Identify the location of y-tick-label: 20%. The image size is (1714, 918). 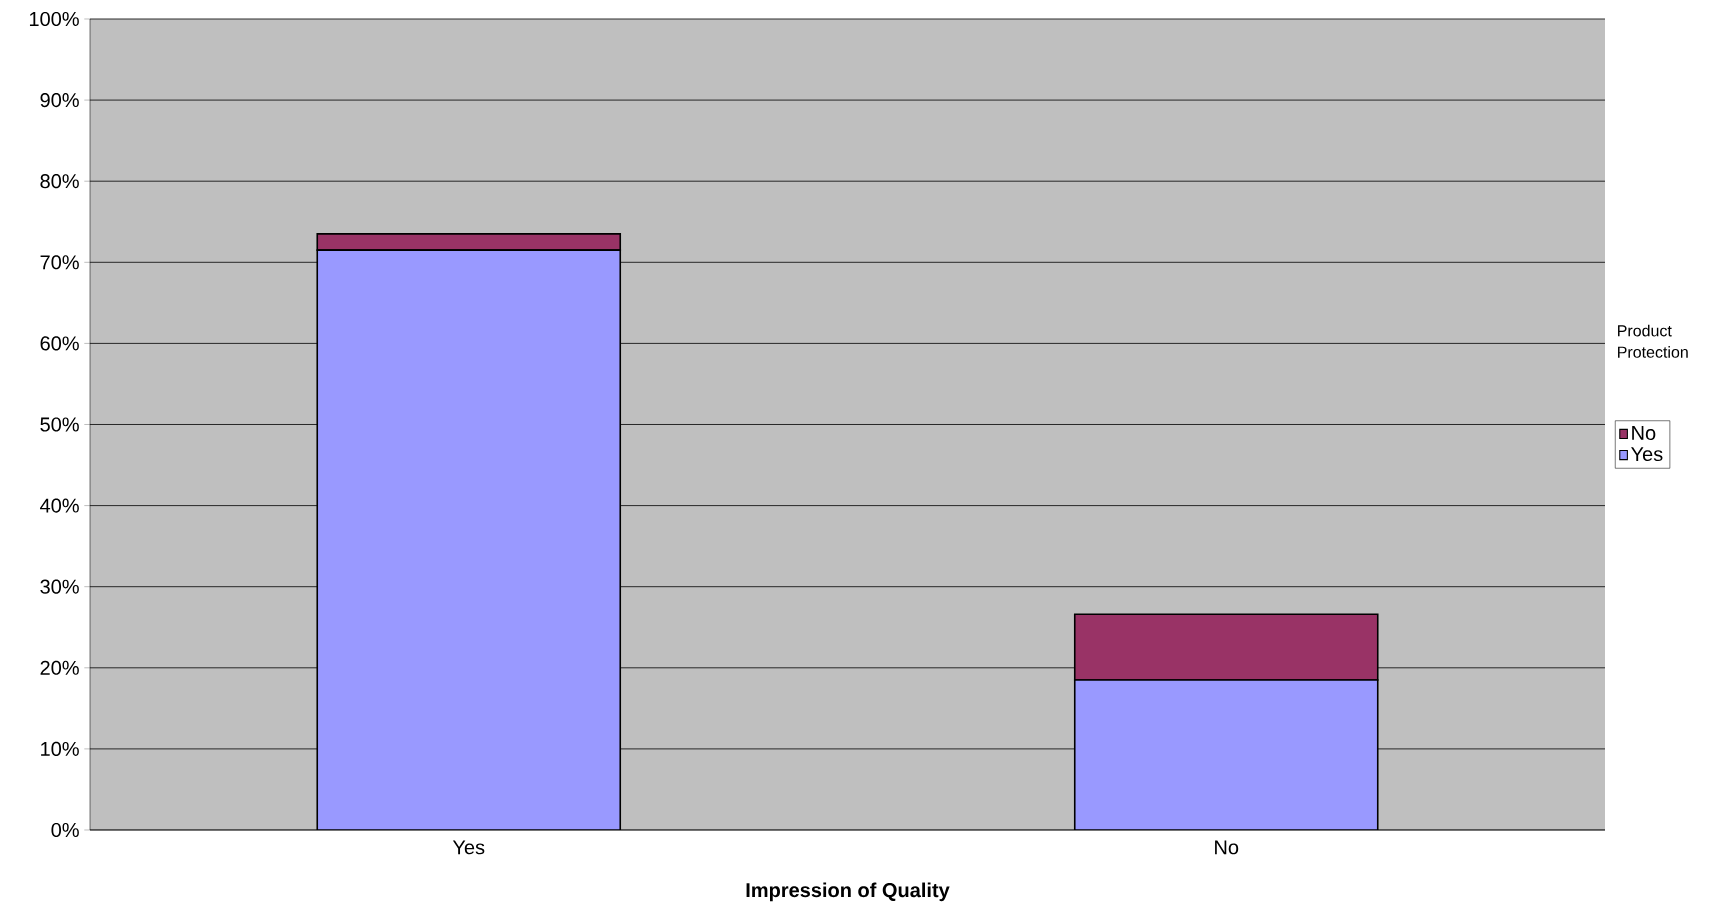
(59, 667).